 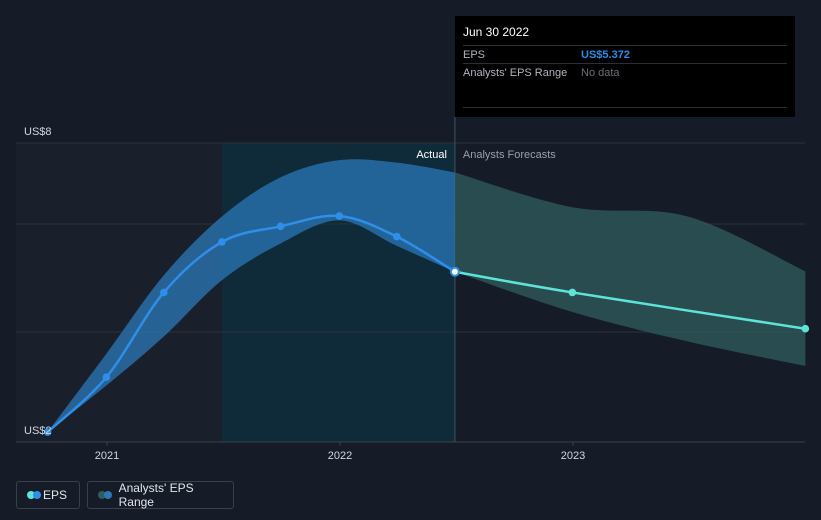 What do you see at coordinates (105, 495) in the screenshot?
I see `range-legend-icon` at bounding box center [105, 495].